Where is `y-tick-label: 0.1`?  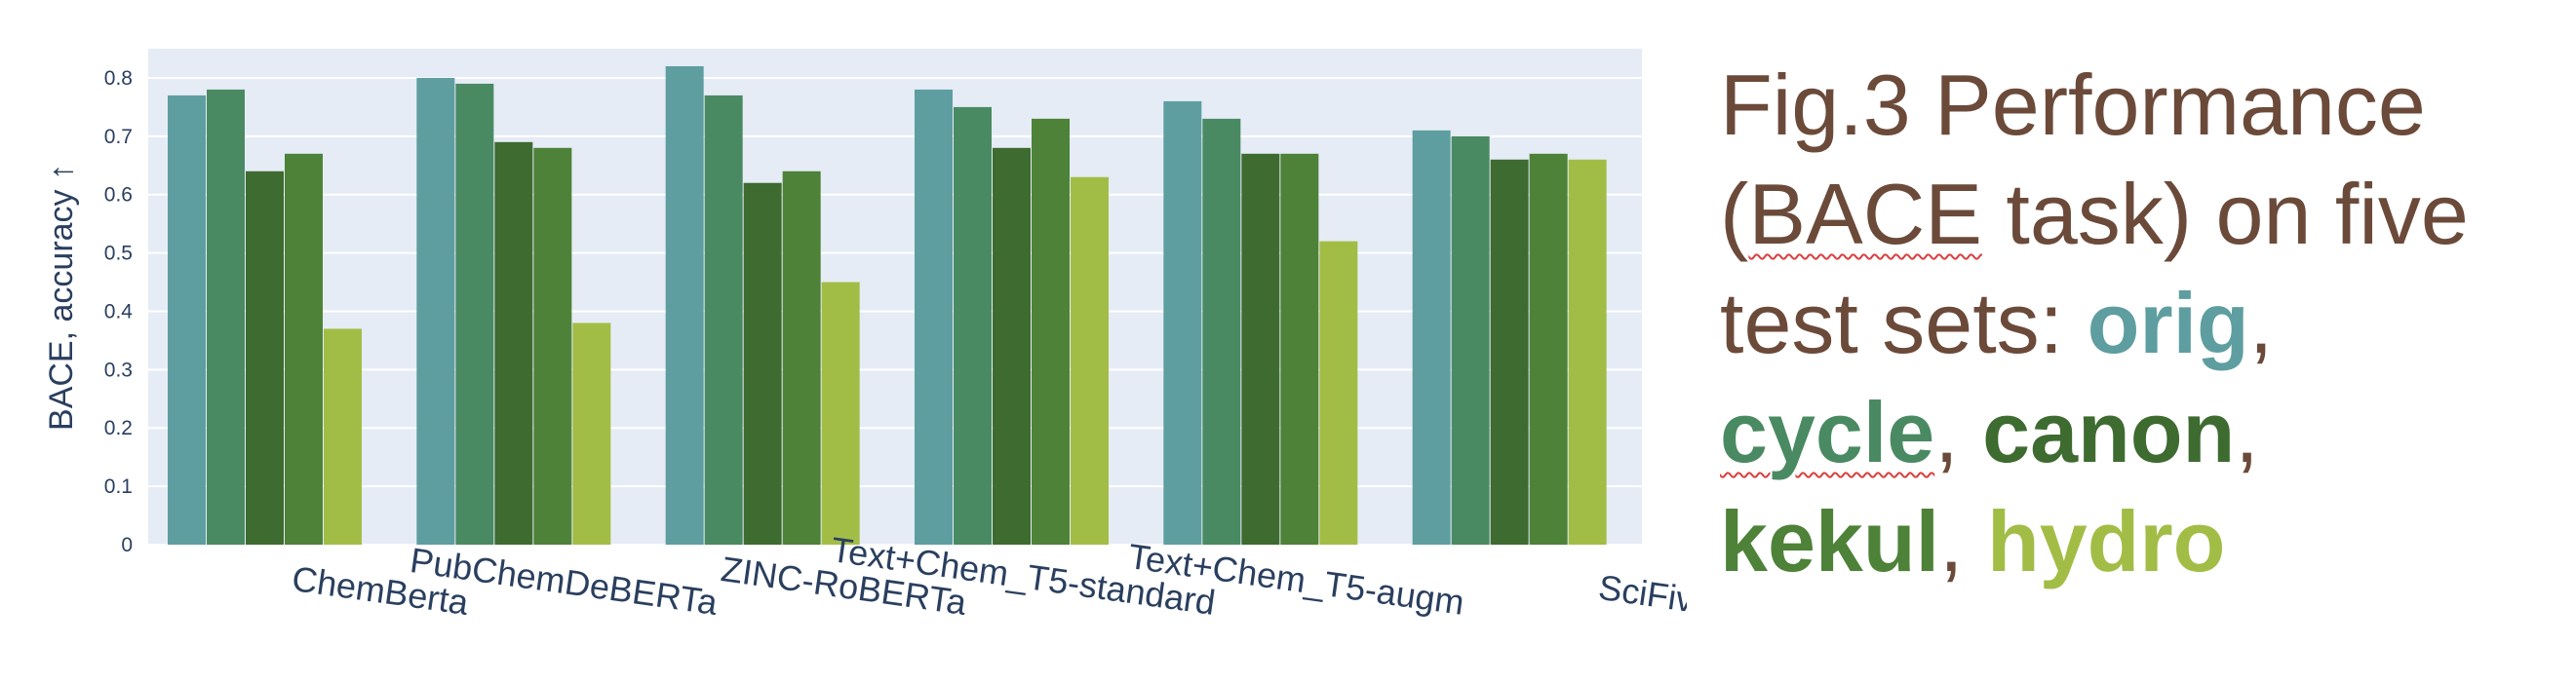
y-tick-label: 0.1 is located at coordinates (118, 486).